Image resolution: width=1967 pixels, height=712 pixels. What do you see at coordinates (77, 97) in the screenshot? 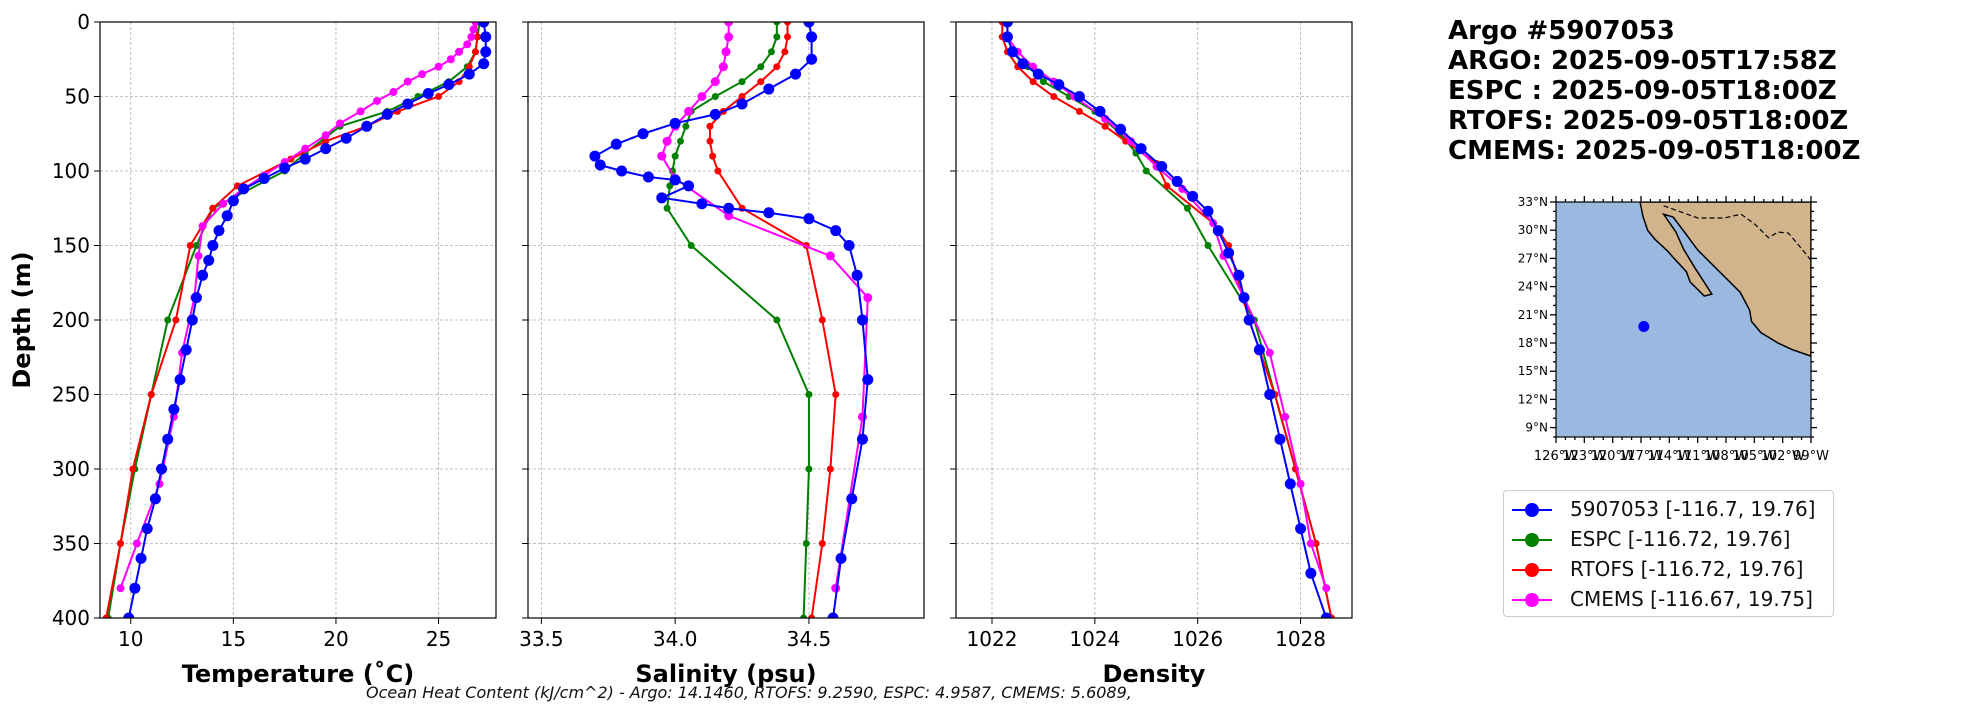
I see `y-tick-label: 50` at bounding box center [77, 97].